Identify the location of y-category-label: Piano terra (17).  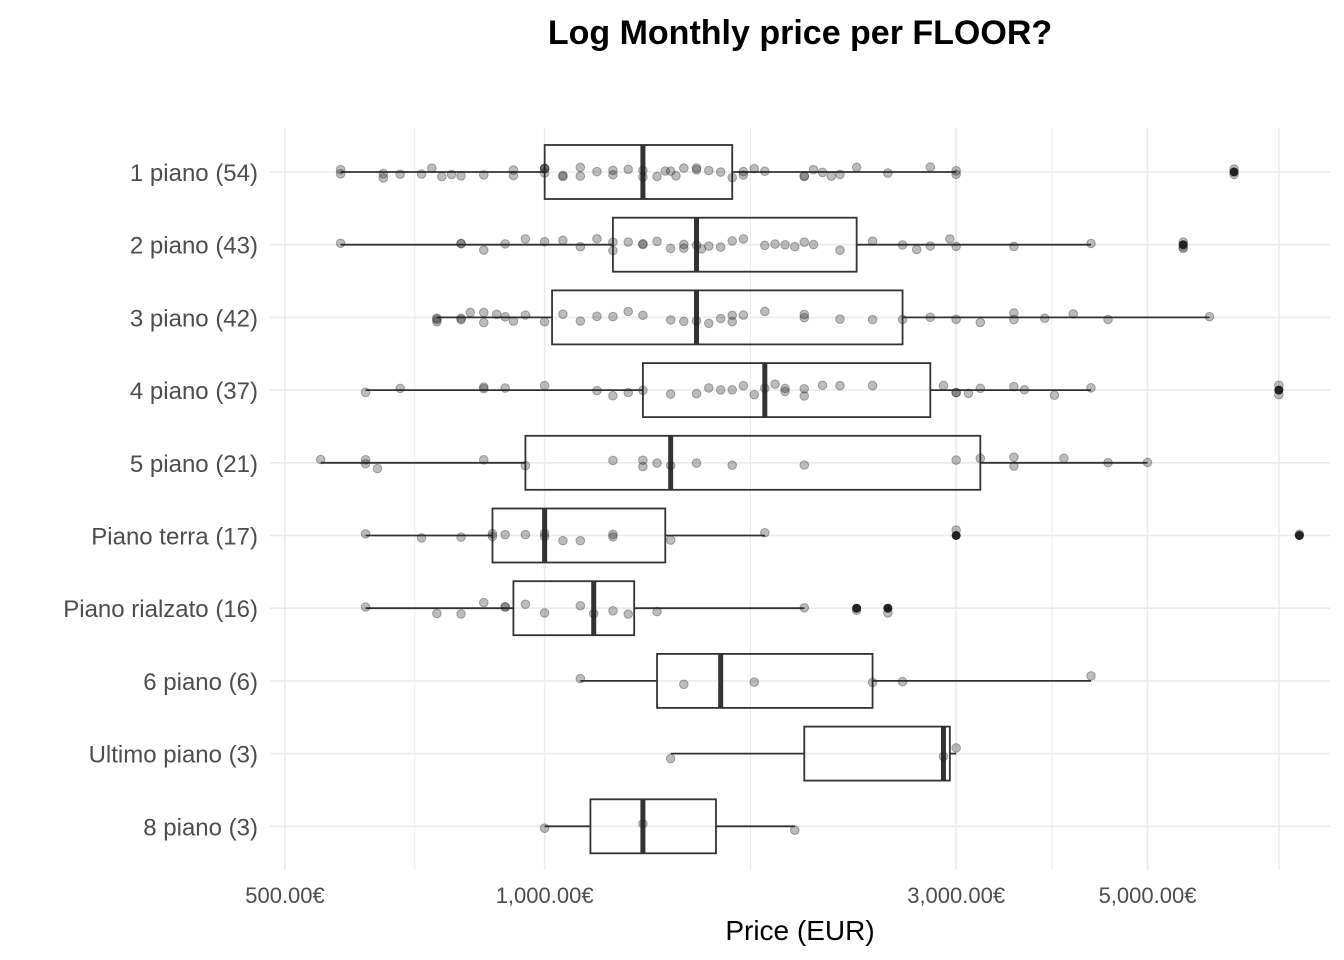
(174, 537).